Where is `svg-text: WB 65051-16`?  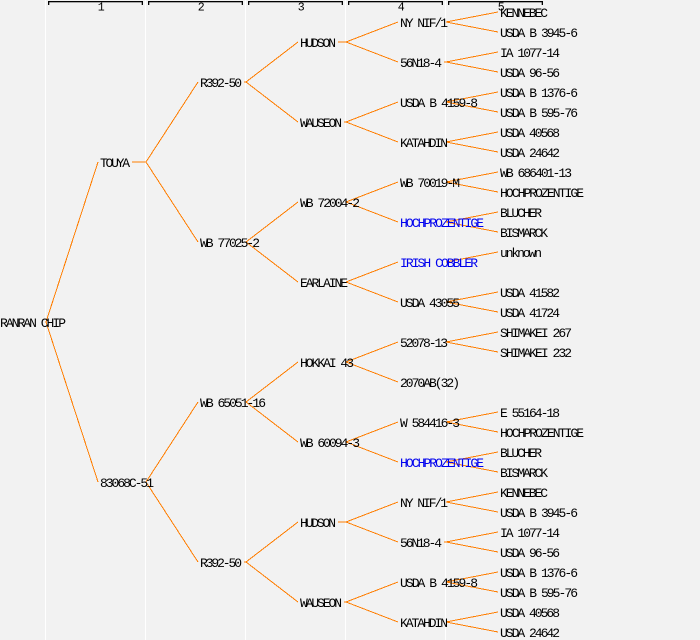
svg-text: WB 65051-16 is located at coordinates (233, 403).